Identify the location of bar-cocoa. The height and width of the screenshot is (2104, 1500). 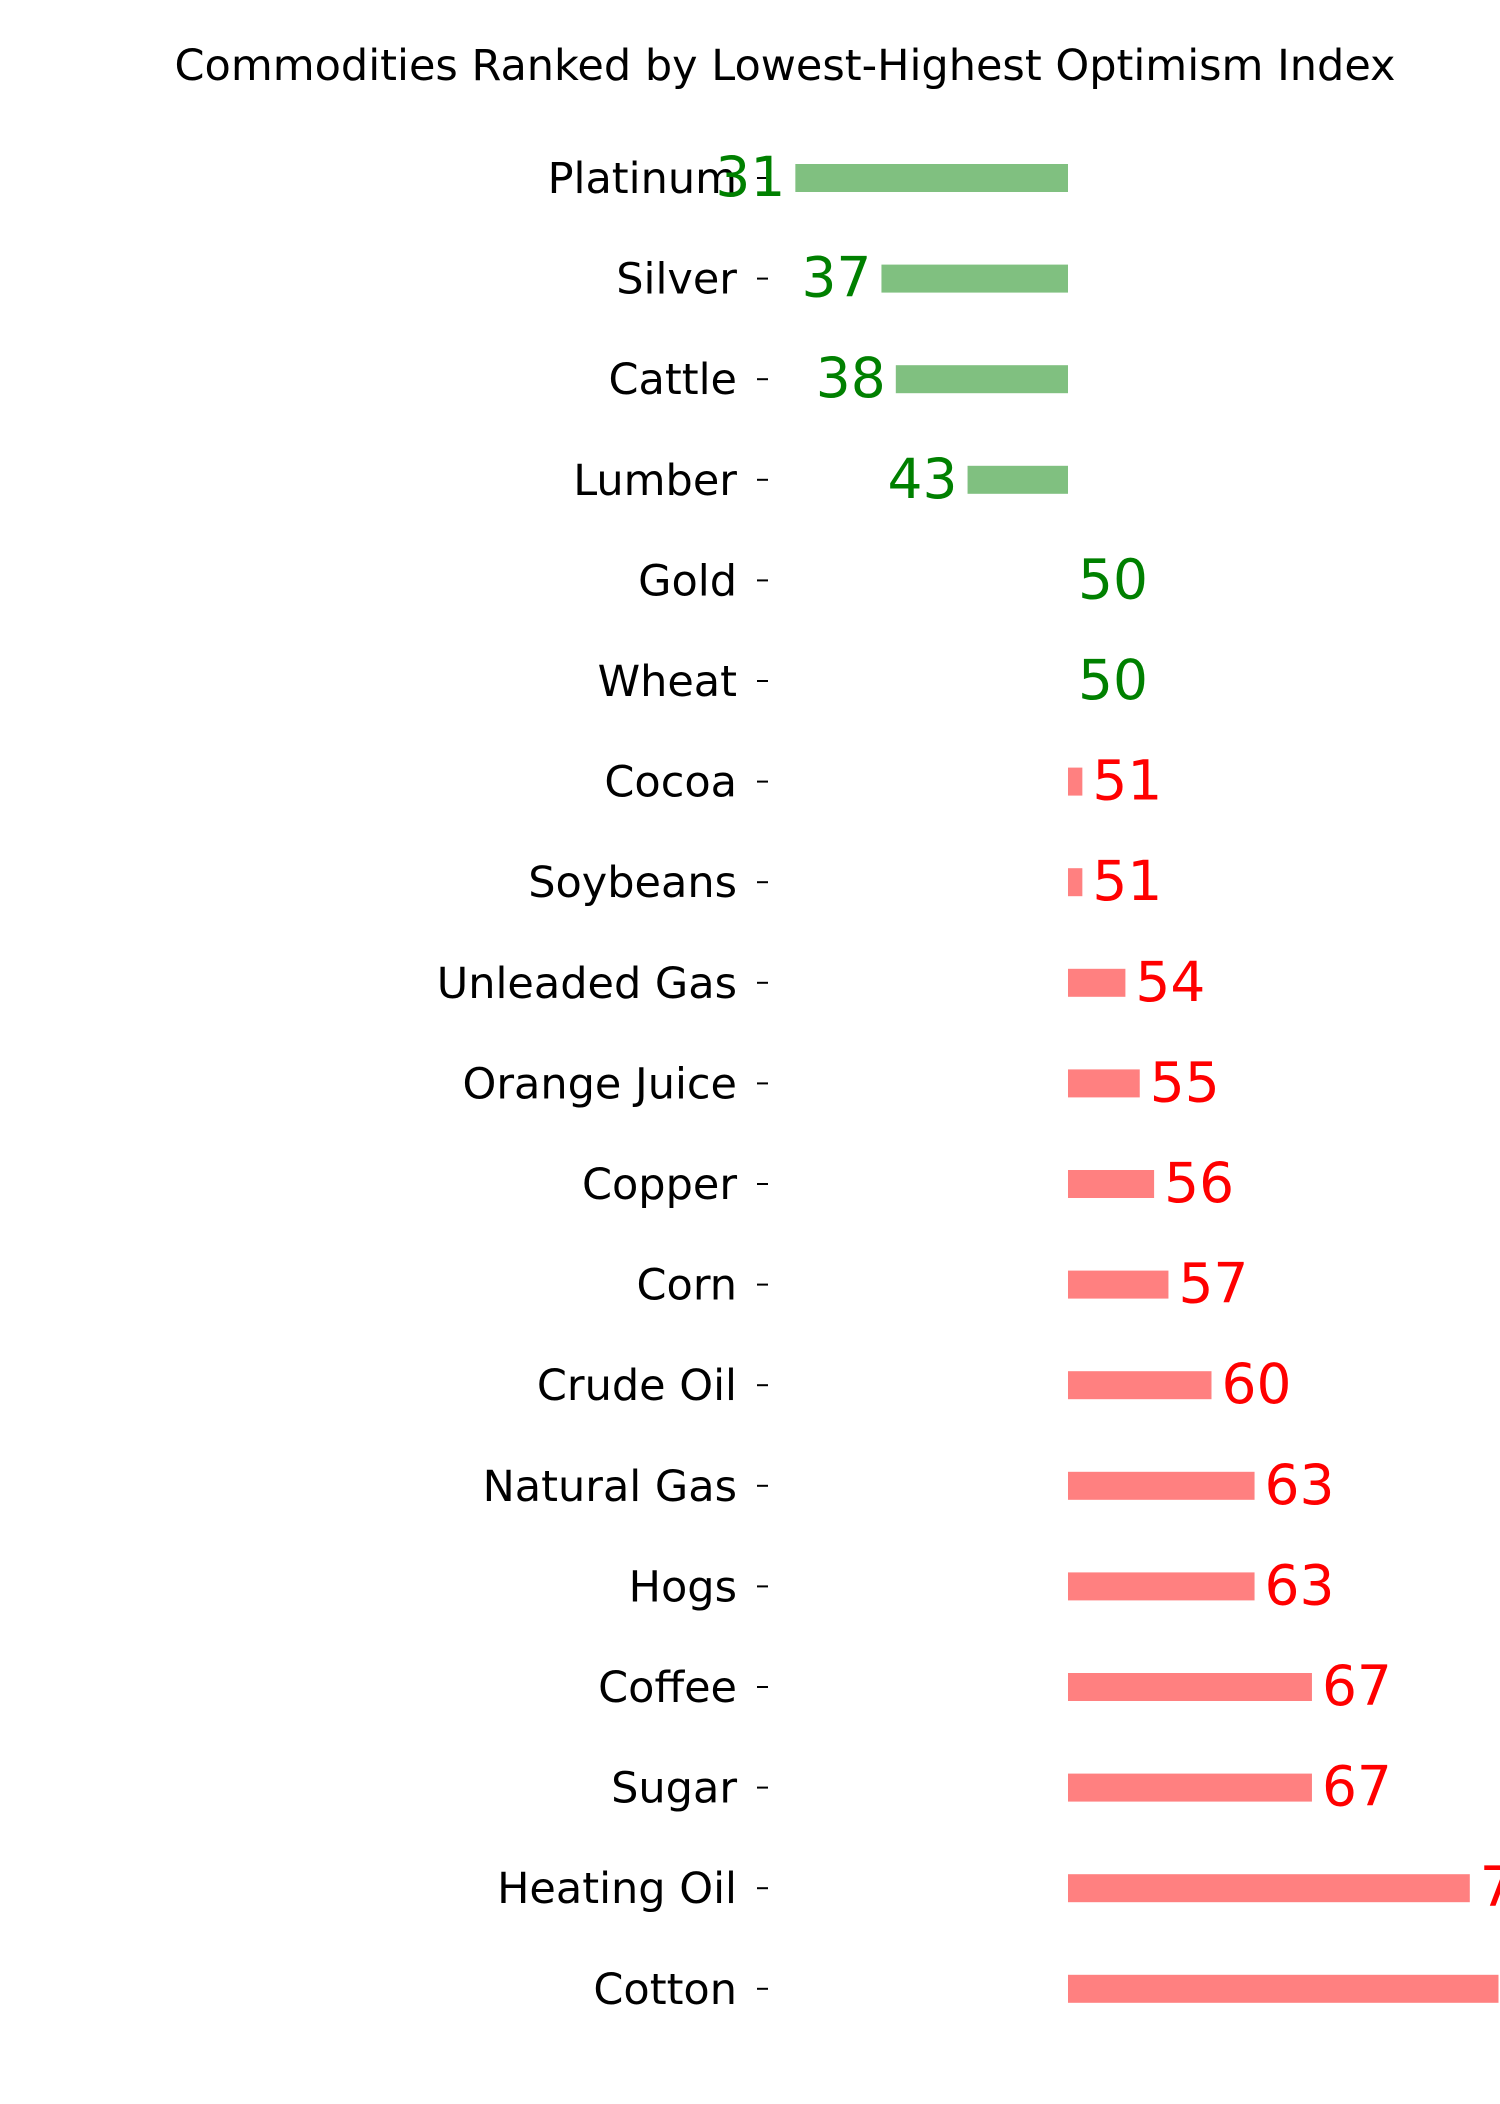
(1075, 781).